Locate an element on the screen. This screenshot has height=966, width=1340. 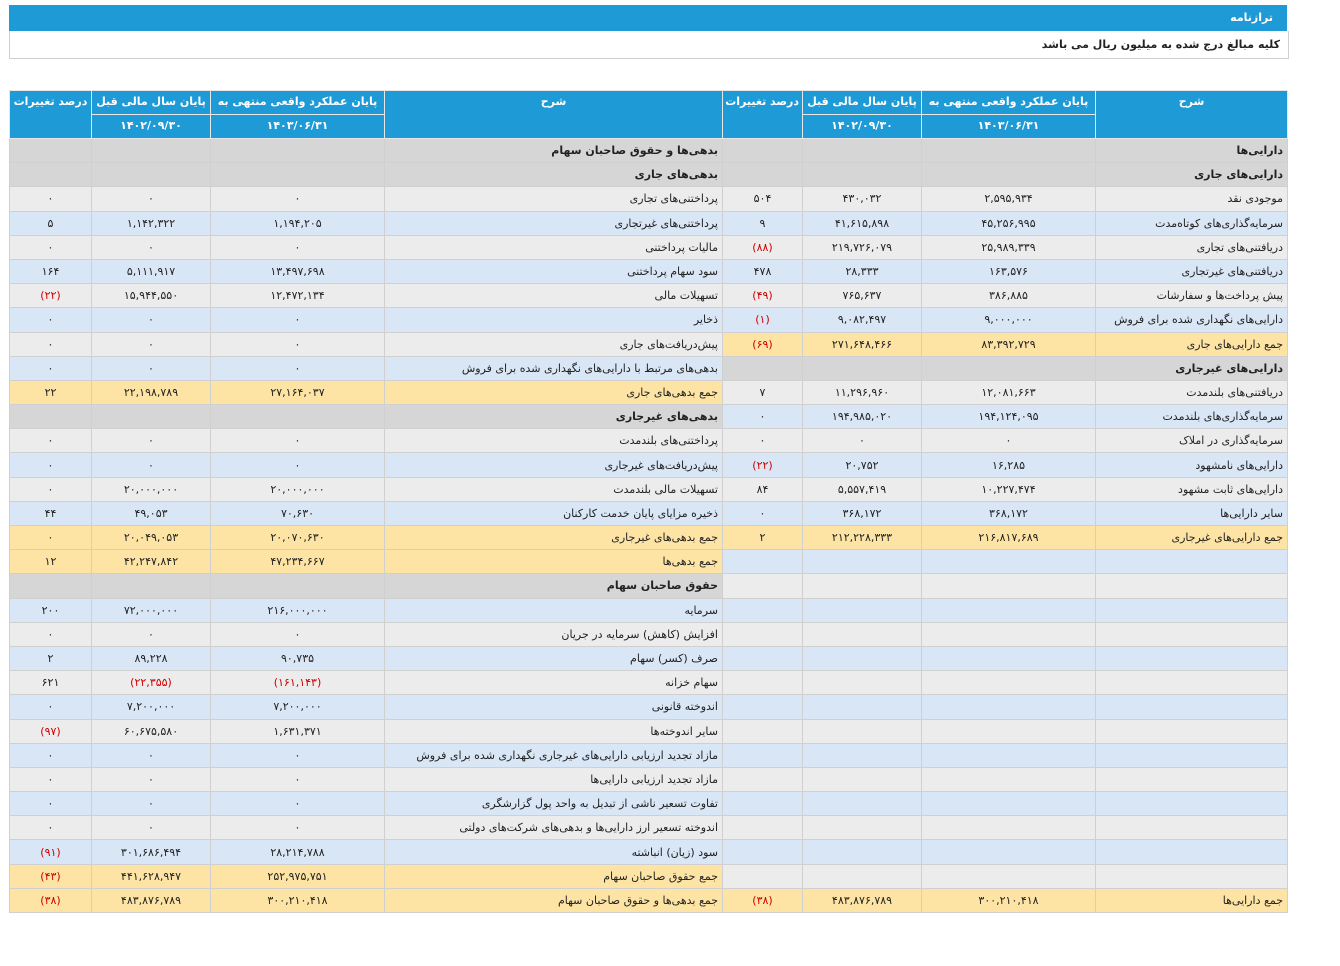
value-cell: ۸۴ is located at coordinates (762, 489).